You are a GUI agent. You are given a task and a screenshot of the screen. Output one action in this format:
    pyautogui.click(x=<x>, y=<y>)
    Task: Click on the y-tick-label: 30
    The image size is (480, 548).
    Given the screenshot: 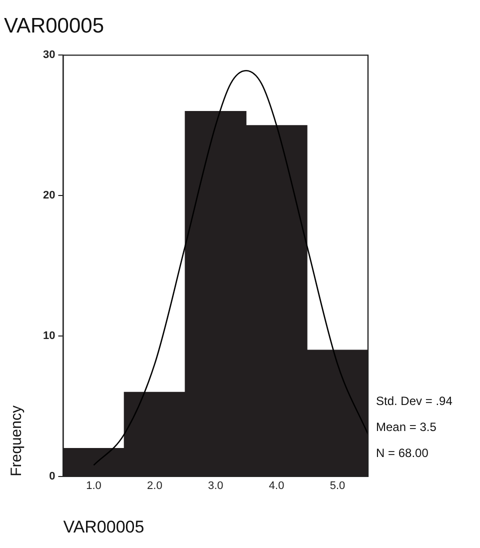 What is the action you would take?
    pyautogui.click(x=49, y=55)
    